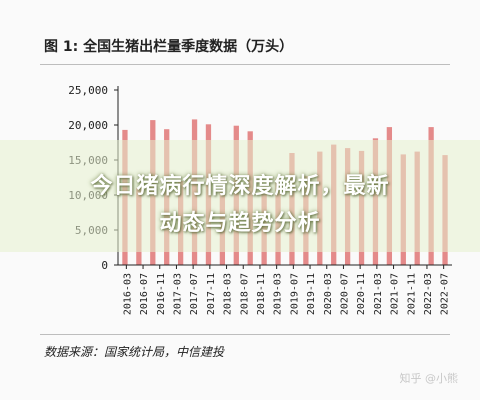  I want to click on x-tick-label-15: 2021-03, so click(378, 294).